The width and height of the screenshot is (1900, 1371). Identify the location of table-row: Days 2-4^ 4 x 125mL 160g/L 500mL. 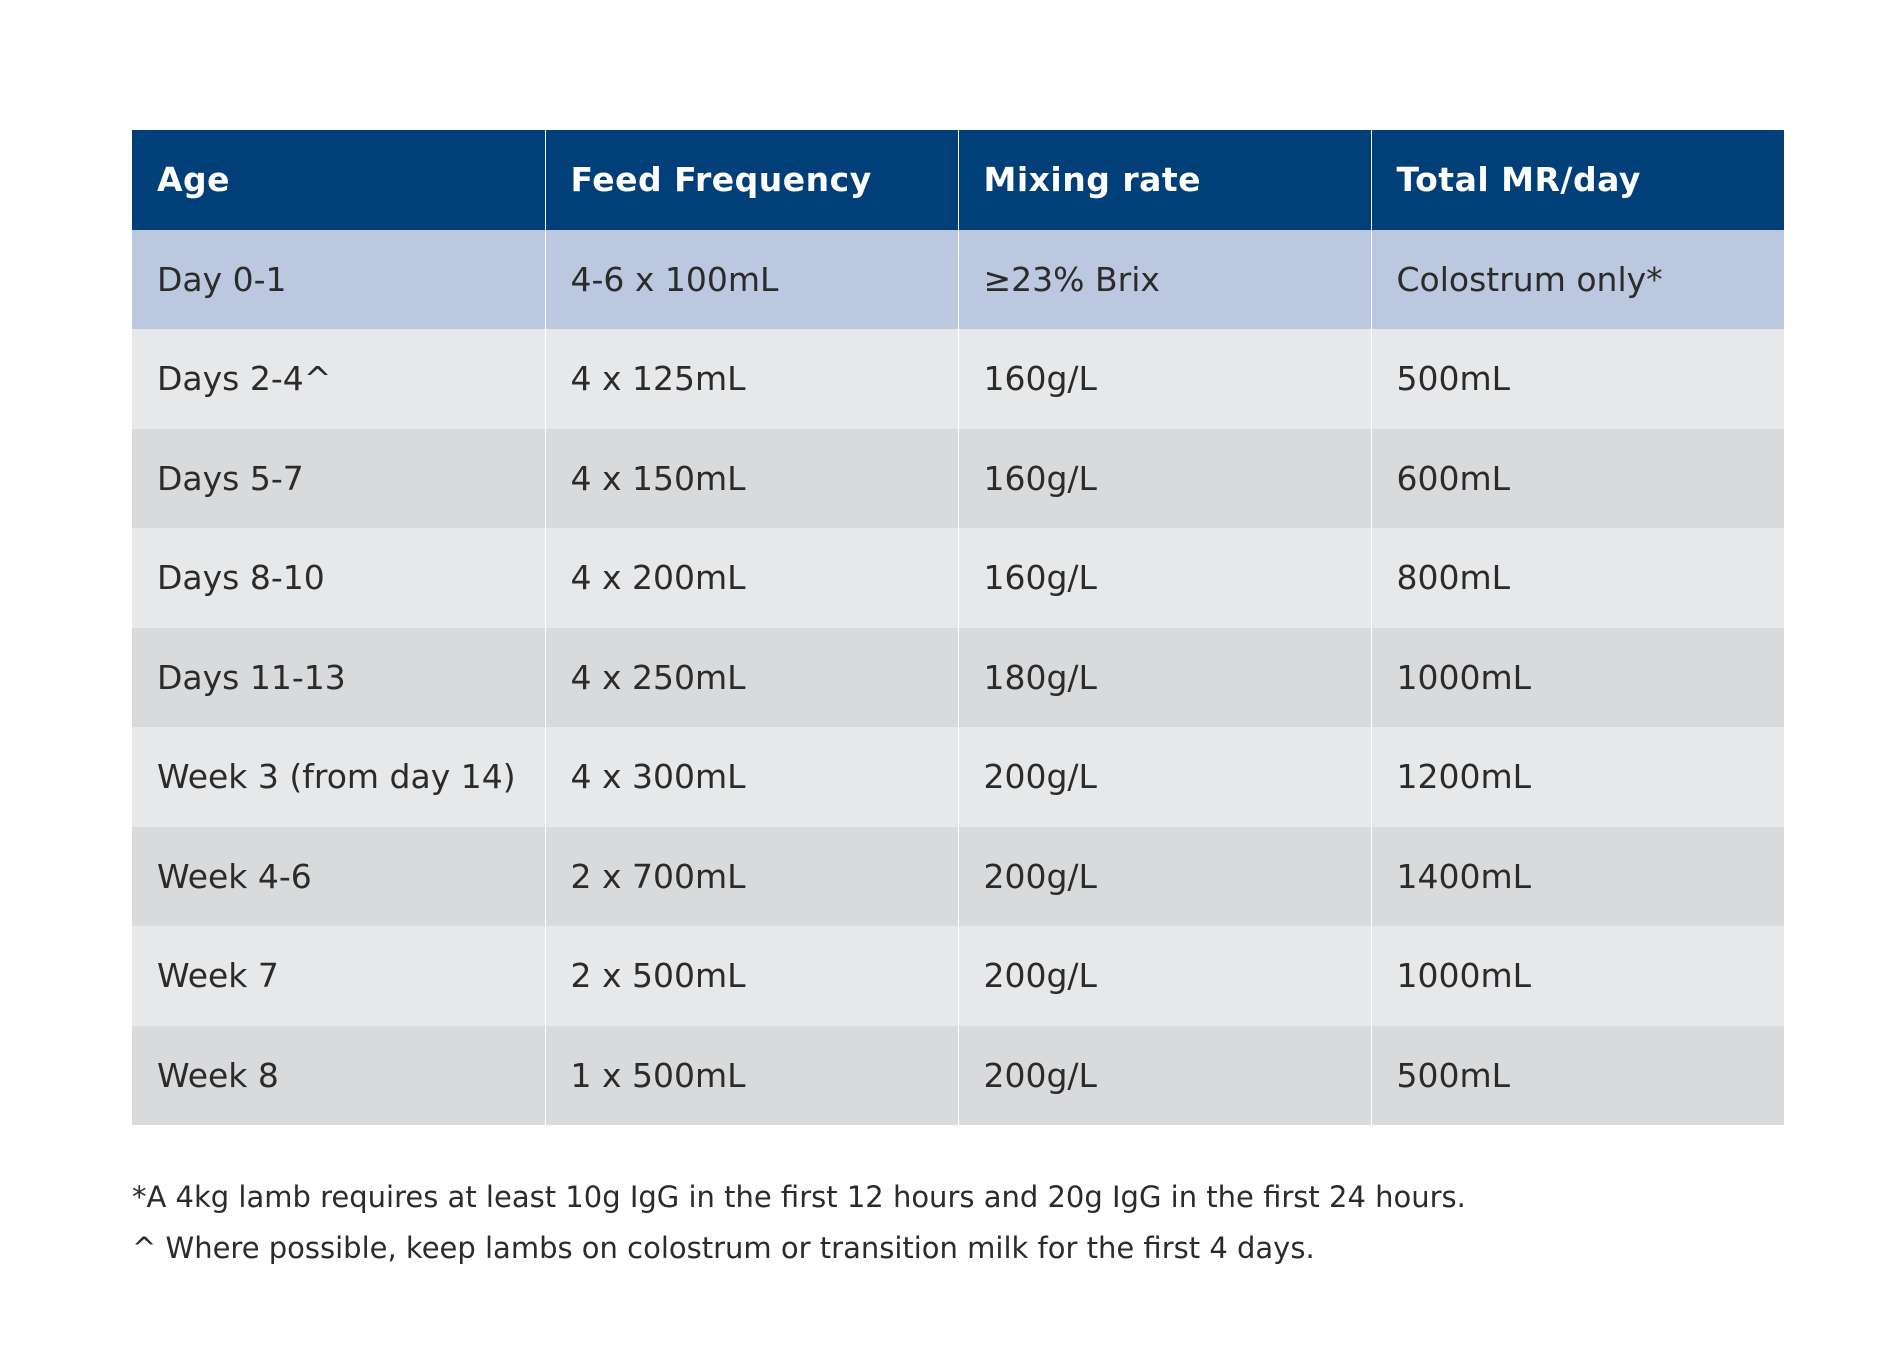
(958, 379).